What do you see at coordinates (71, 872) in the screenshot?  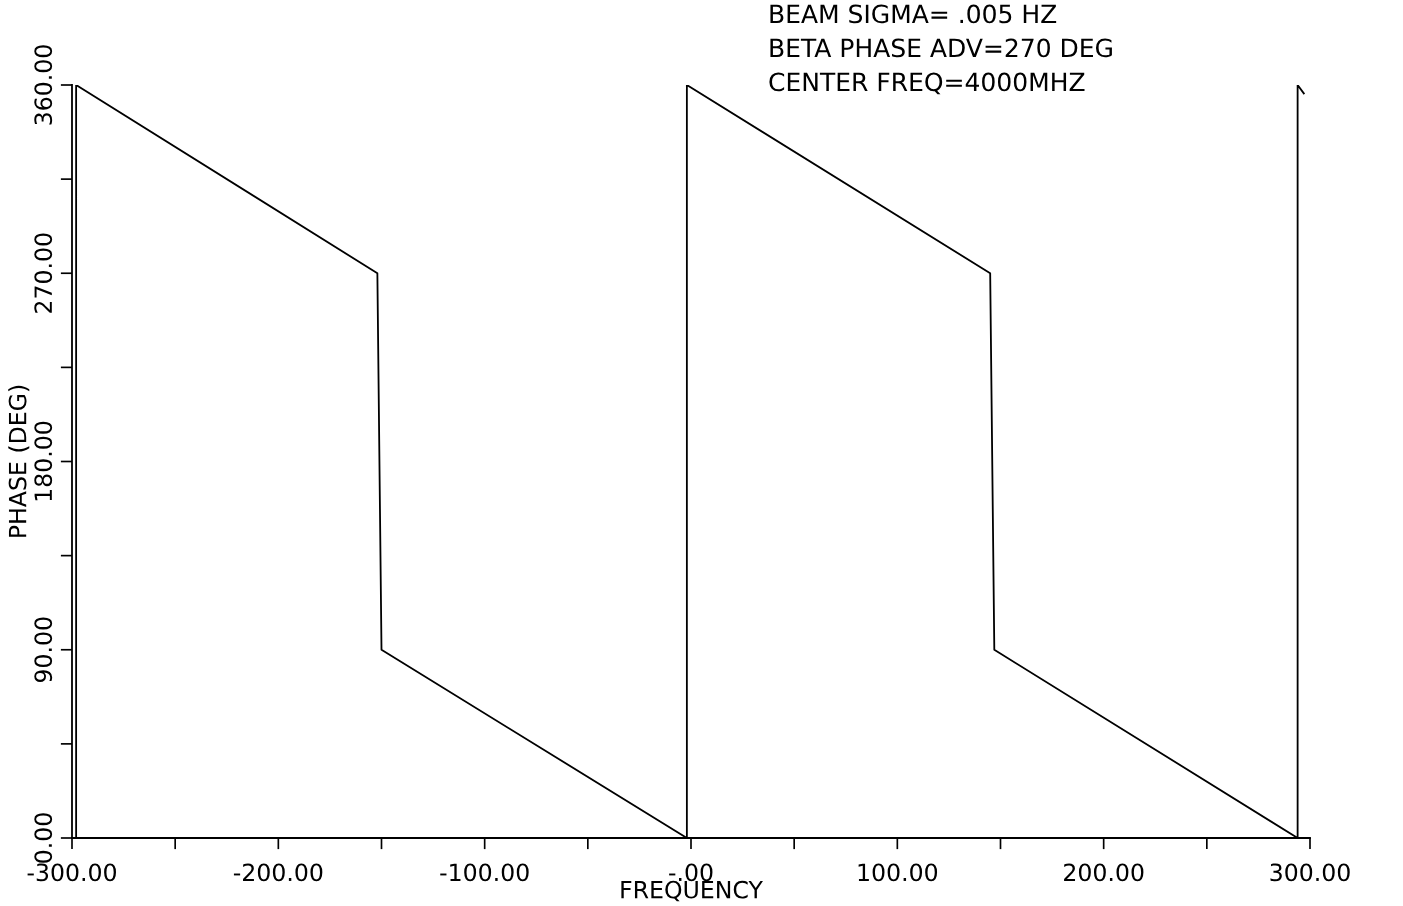 I see `x-tick-label: -300.00` at bounding box center [71, 872].